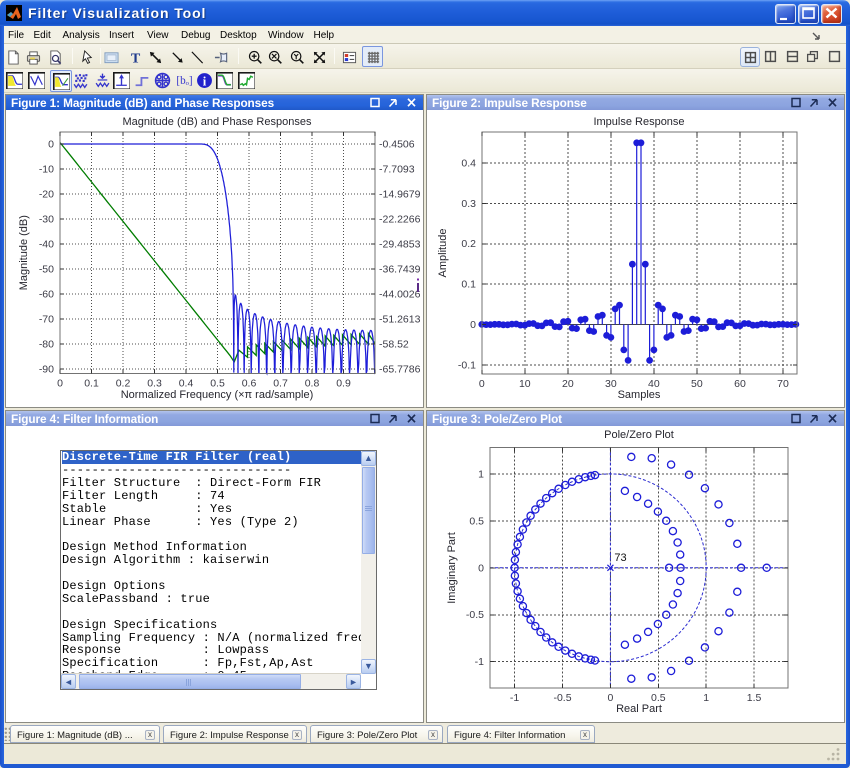 The image size is (850, 768). Describe the element at coordinates (467, 365) in the screenshot. I see `svg-text: -0.1` at that location.